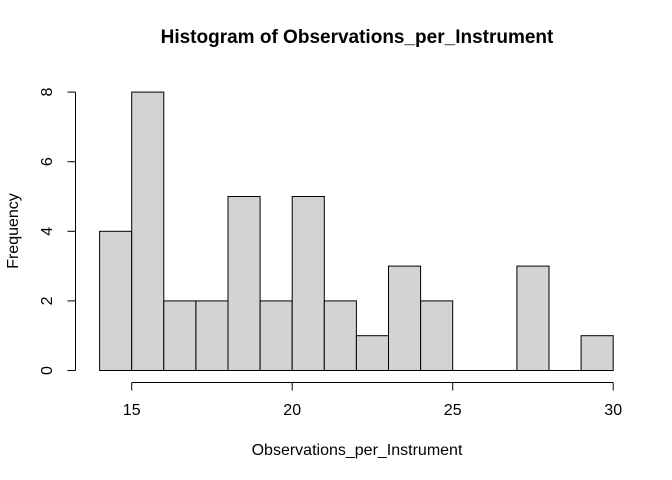 This screenshot has height=480, width=672. What do you see at coordinates (357, 37) in the screenshot?
I see `chart-title: Histogram of Observations_per_Instrument` at bounding box center [357, 37].